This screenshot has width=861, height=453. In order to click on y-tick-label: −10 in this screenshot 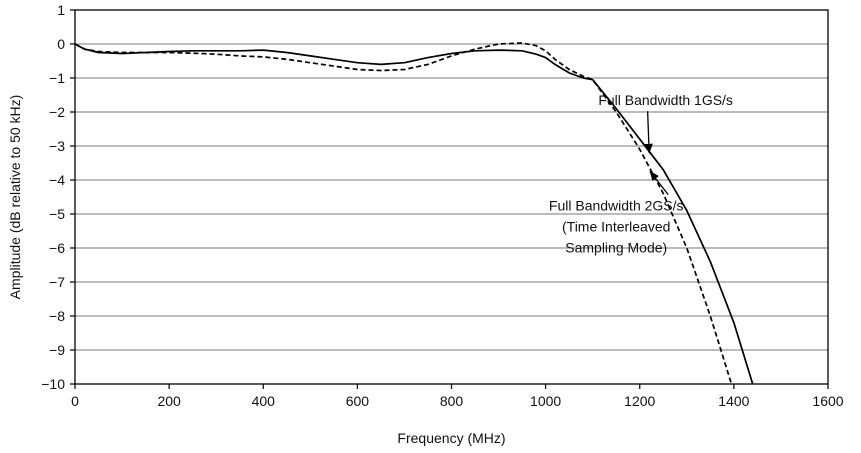, I will do `click(53, 384)`.